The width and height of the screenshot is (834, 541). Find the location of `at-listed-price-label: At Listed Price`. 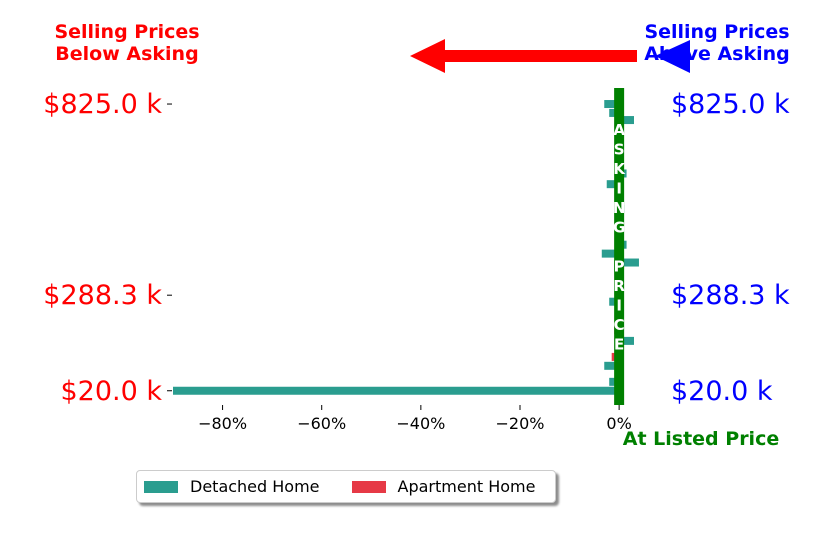

at-listed-price-label: At Listed Price is located at coordinates (701, 439).